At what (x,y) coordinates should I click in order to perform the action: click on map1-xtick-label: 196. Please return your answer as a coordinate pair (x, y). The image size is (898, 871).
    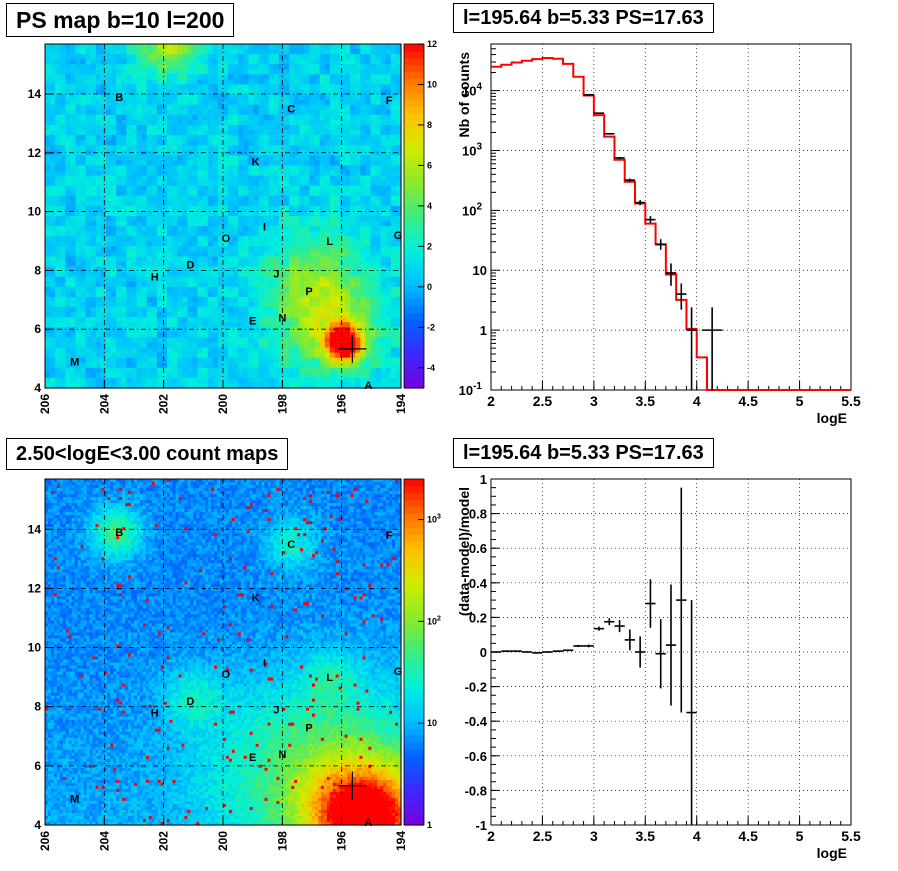
    Looking at the image, I should click on (342, 404).